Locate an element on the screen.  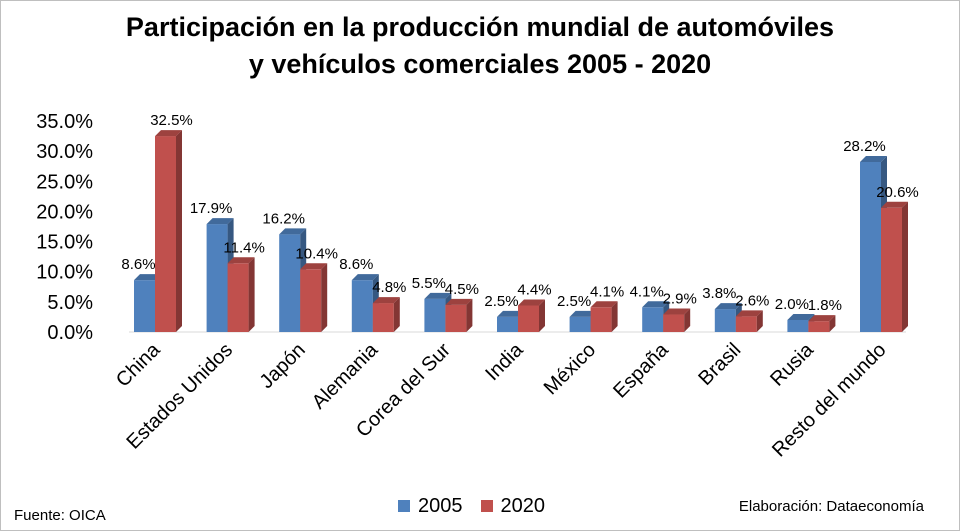
data-label-rusia-2005: 2.0% is located at coordinates (792, 304).